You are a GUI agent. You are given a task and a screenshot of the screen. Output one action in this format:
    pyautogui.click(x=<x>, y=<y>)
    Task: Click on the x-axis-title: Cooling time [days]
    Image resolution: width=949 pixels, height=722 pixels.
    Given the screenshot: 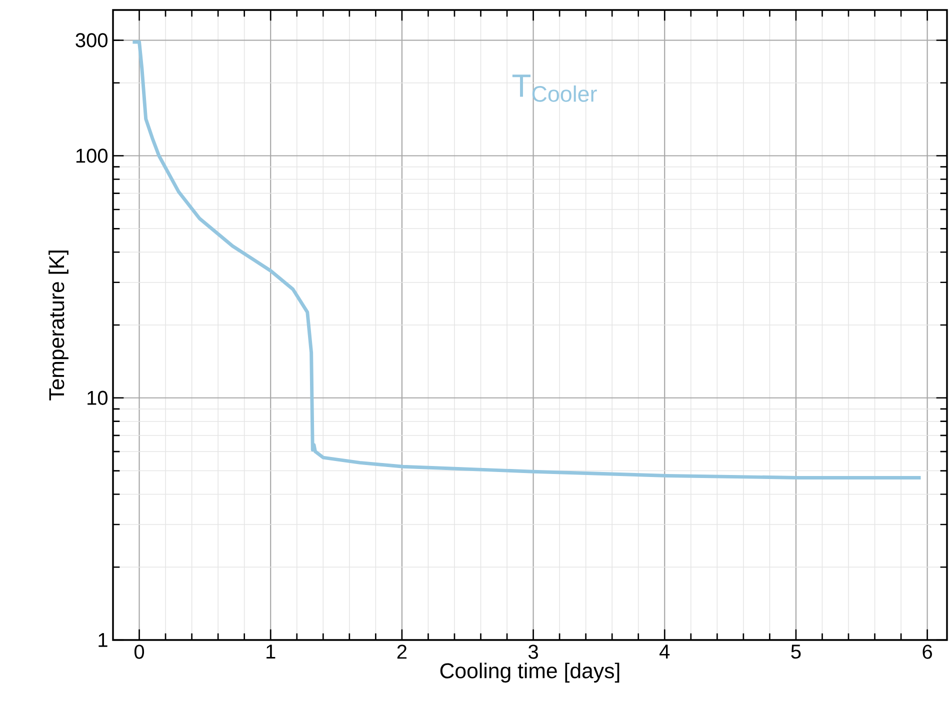 What is the action you would take?
    pyautogui.click(x=530, y=672)
    